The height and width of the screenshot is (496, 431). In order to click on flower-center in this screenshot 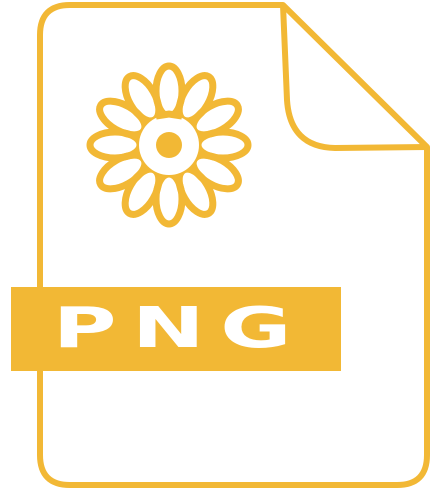, I will do `click(169, 145)`.